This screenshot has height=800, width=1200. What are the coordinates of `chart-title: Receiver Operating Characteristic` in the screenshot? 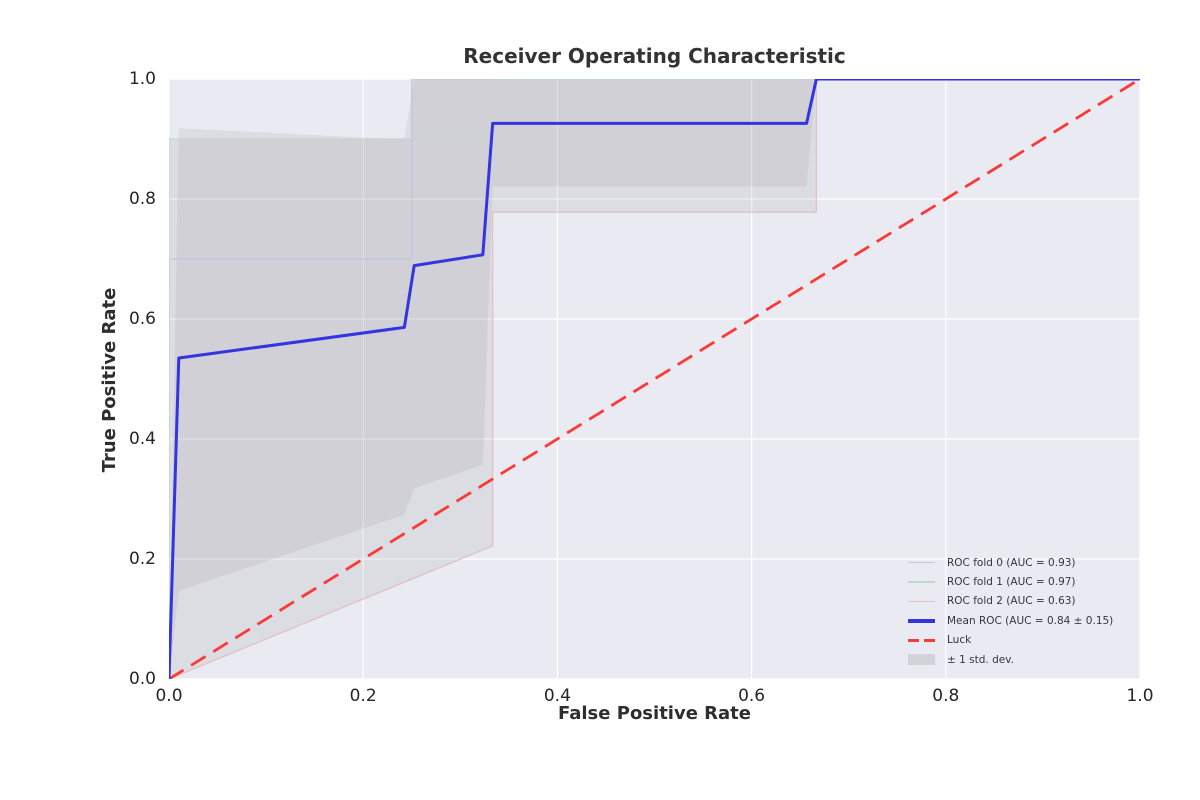 It's located at (654, 56).